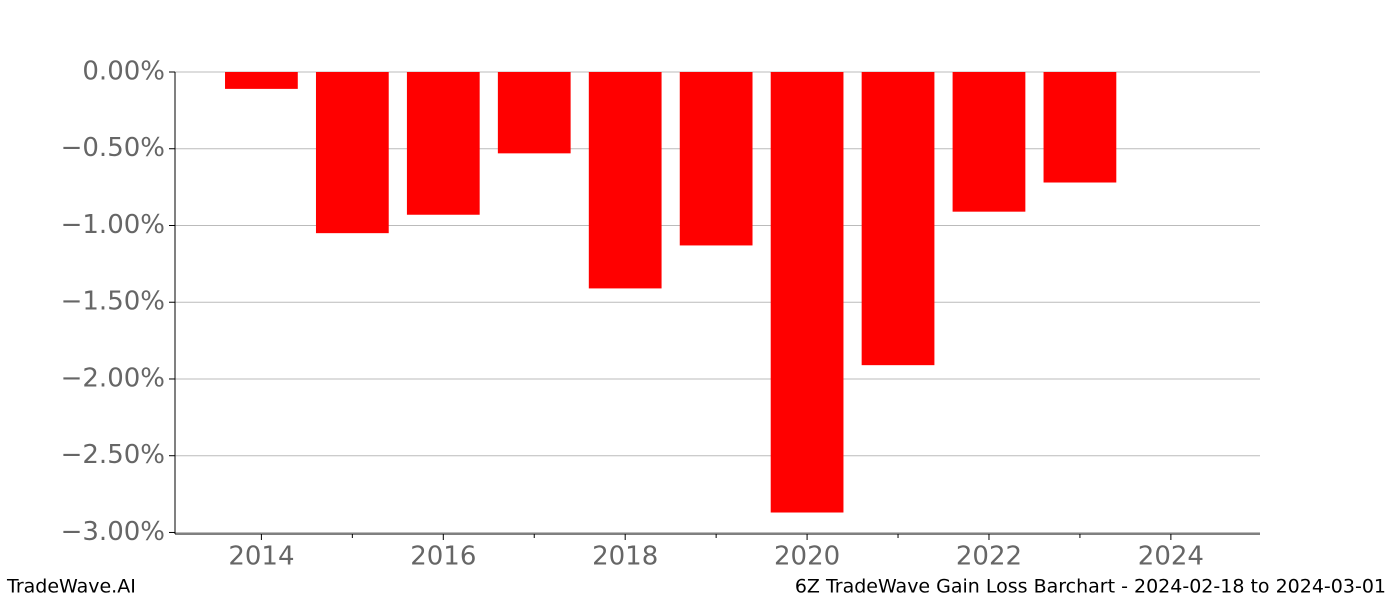  I want to click on y-tick-label: −1.00%, so click(113, 225).